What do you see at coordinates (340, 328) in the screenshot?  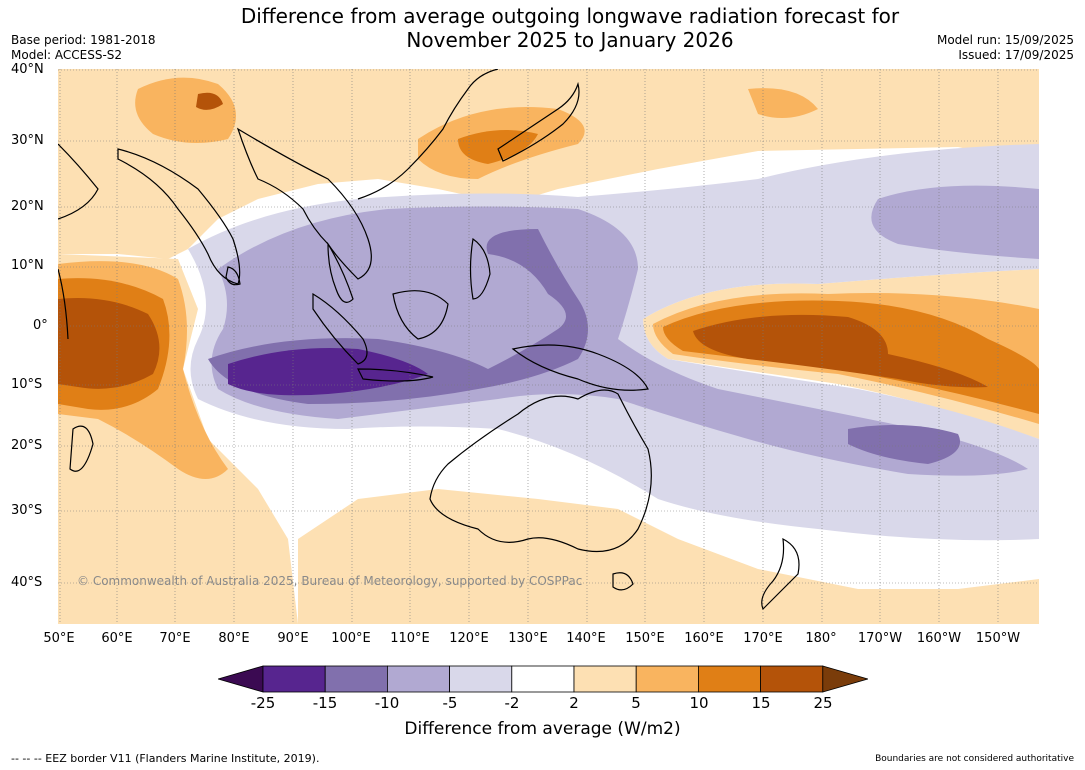 I see `sumatra-coastline` at bounding box center [340, 328].